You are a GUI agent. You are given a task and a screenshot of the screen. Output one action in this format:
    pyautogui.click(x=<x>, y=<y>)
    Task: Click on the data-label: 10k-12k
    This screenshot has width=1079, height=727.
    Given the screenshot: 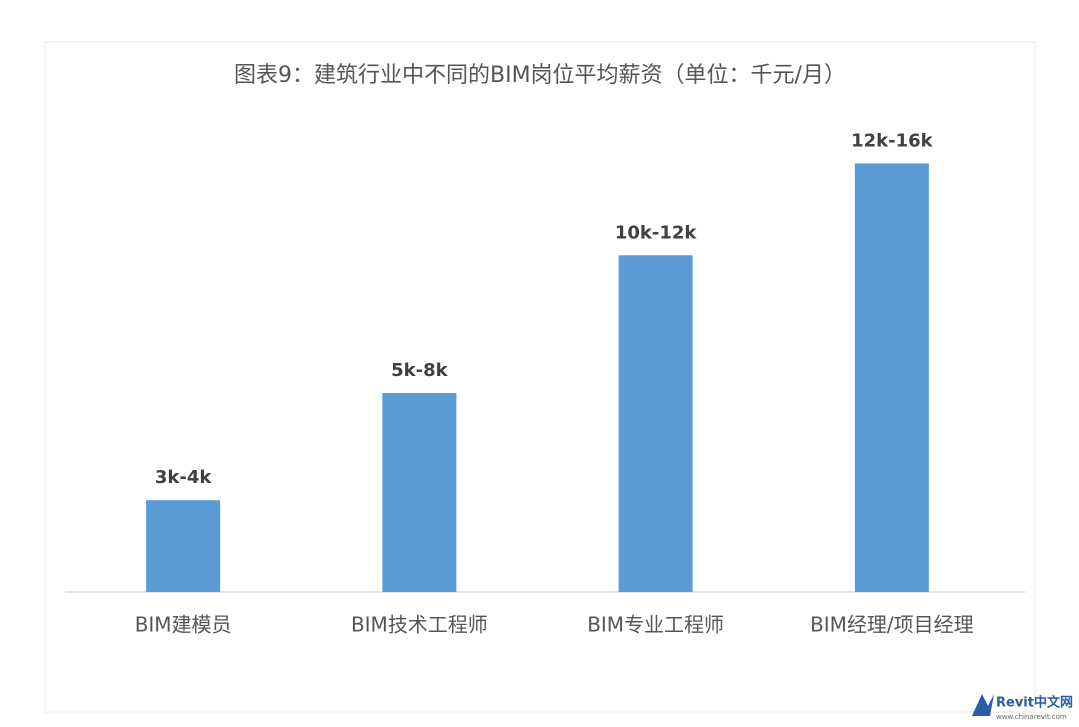 What is the action you would take?
    pyautogui.click(x=656, y=232)
    